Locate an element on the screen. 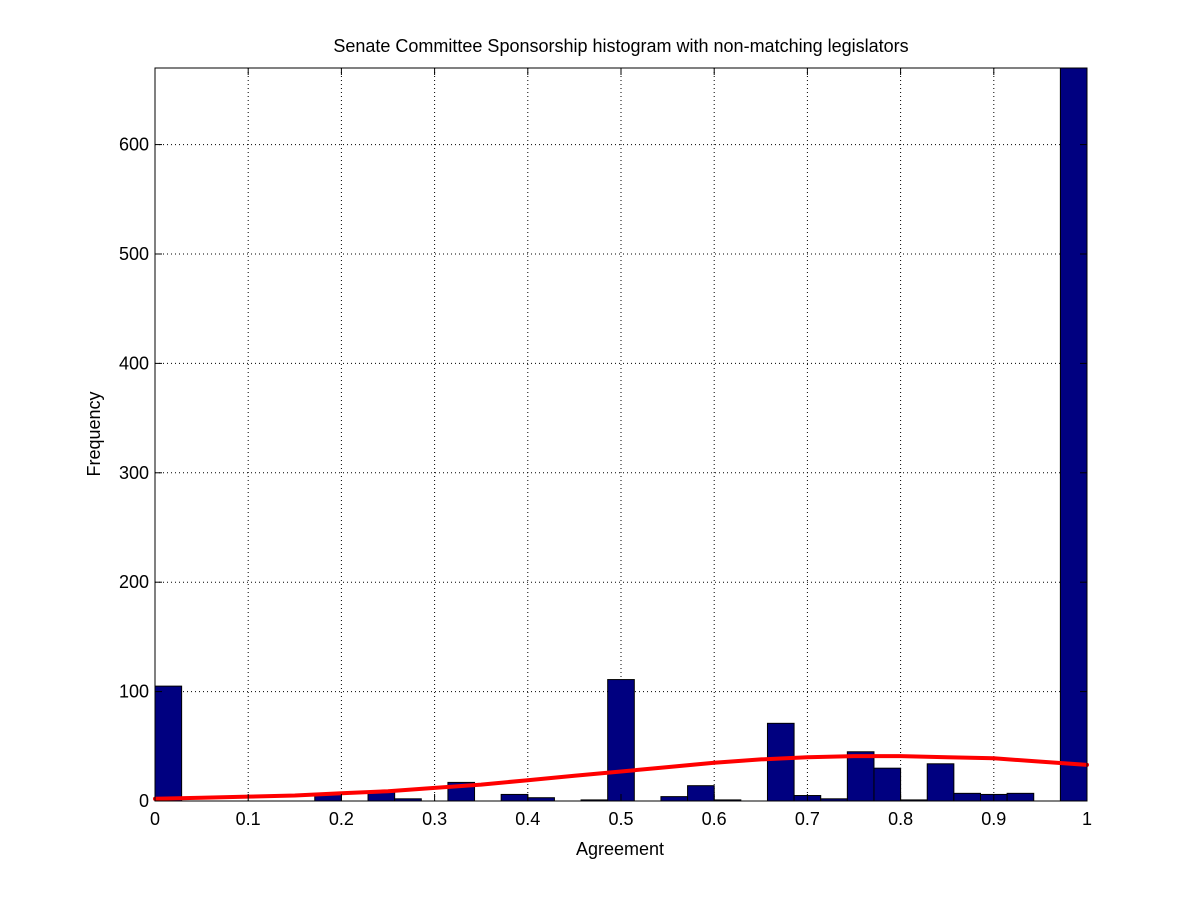 The width and height of the screenshot is (1200, 900). y-tick-label: 100 is located at coordinates (134, 692).